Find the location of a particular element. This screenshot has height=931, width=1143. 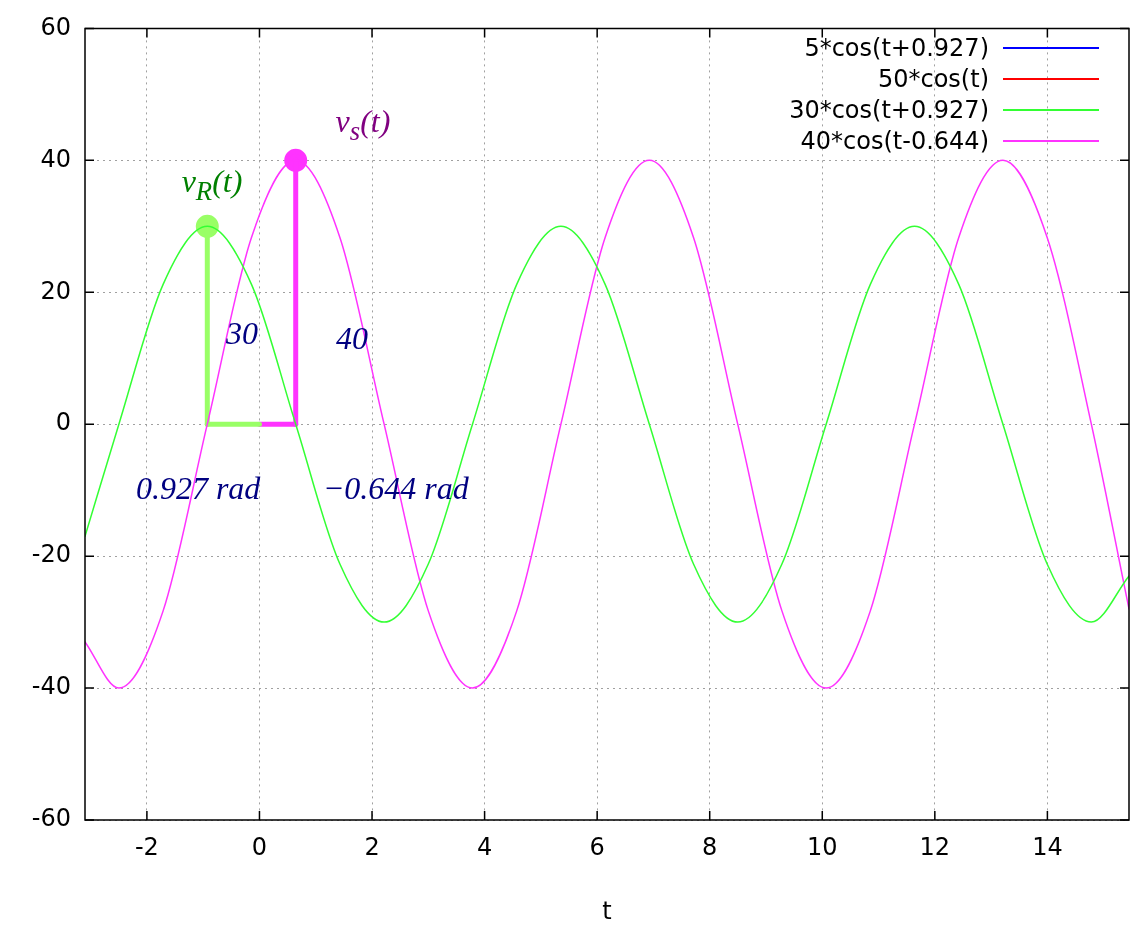

x-tick-label: 12 is located at coordinates (935, 846).